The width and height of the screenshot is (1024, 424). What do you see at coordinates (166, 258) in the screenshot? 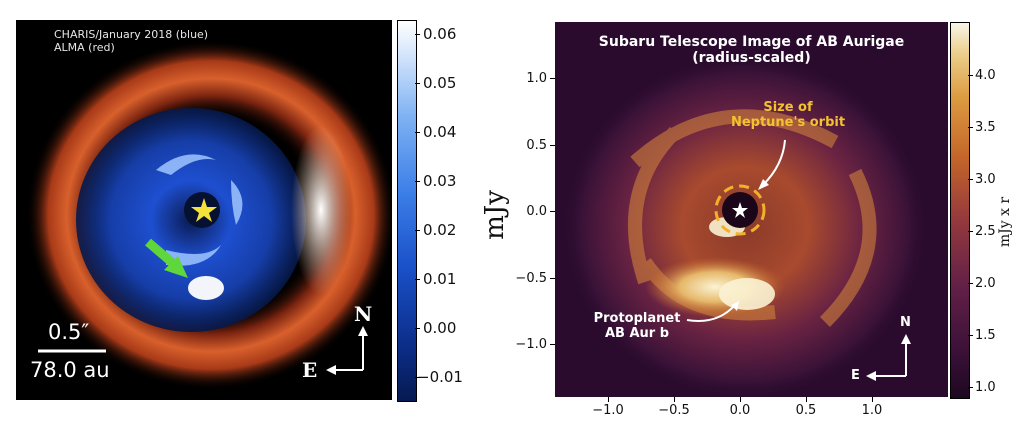
I see `arrow-icon` at bounding box center [166, 258].